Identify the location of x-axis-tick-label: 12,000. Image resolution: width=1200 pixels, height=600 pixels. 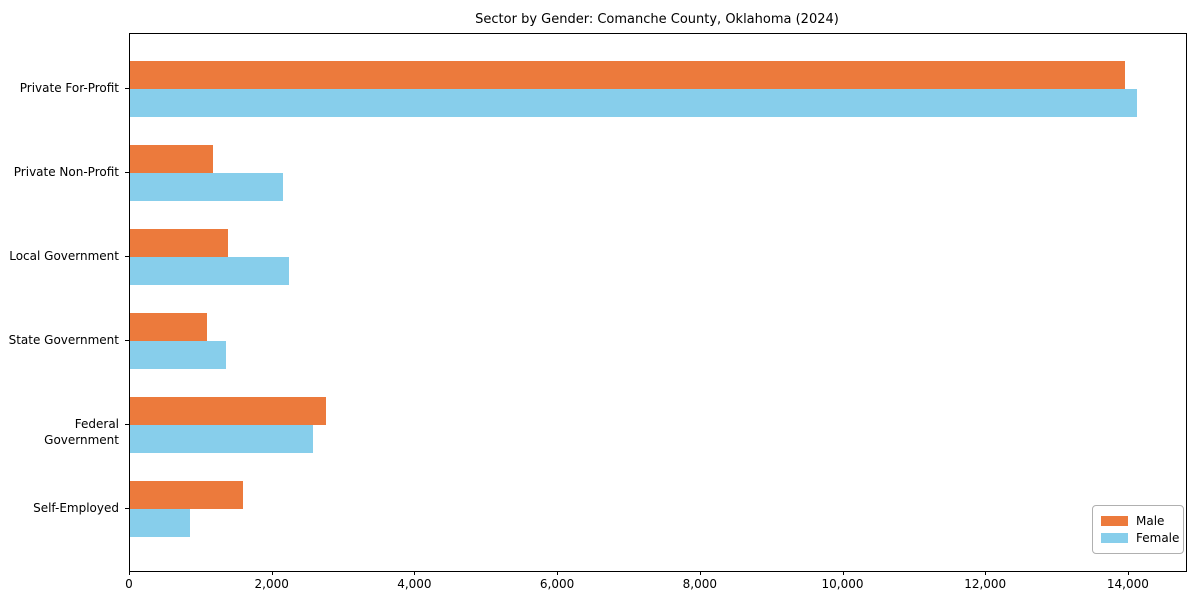
(985, 584).